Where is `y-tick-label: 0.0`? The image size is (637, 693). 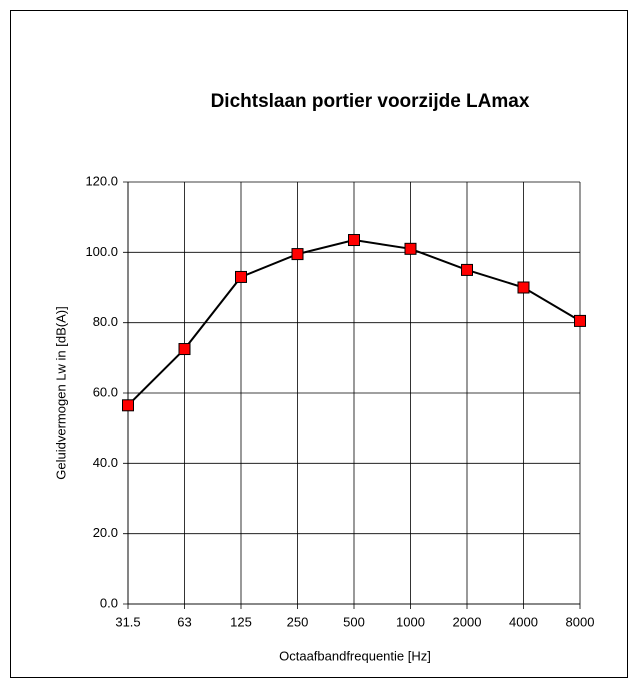
y-tick-label: 0.0 is located at coordinates (109, 602).